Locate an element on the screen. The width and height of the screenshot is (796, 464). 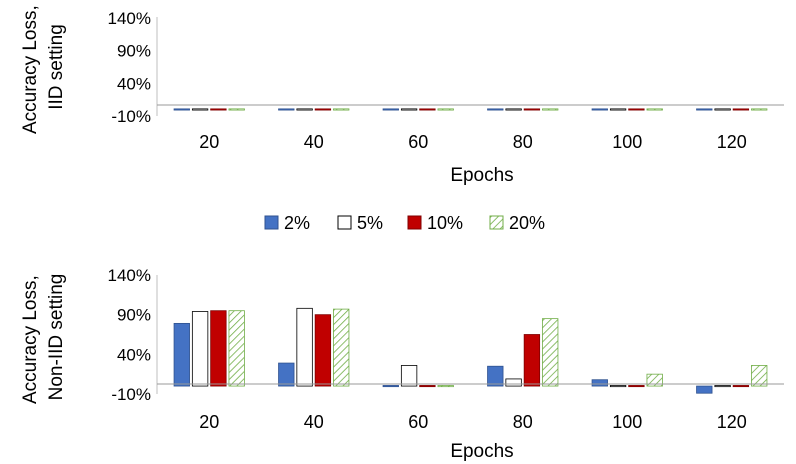
legend-label: 5% is located at coordinates (370, 223).